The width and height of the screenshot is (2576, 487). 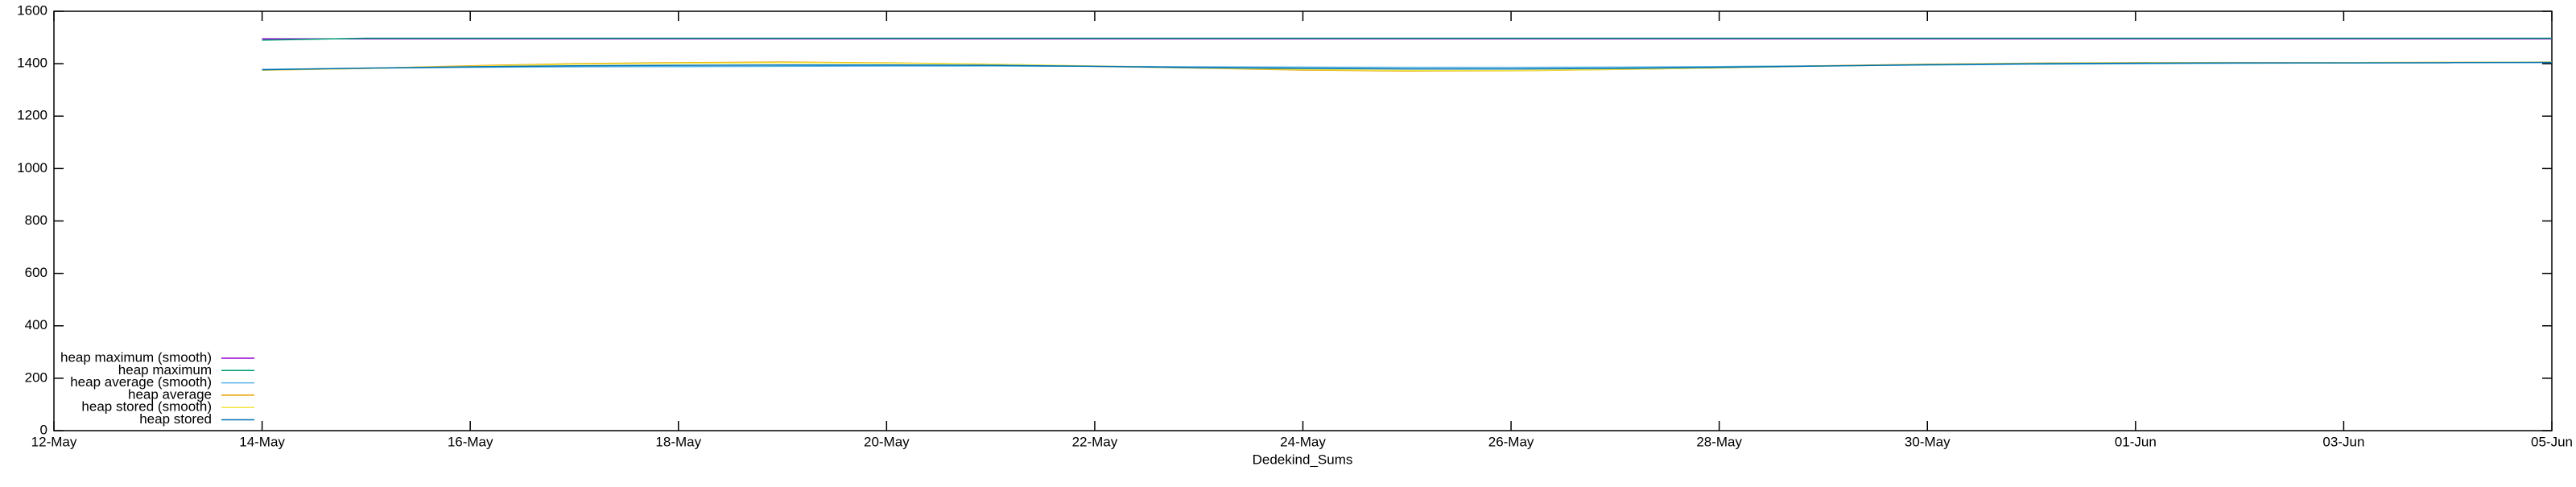 I want to click on x-tick-label: 20-May, so click(x=887, y=441).